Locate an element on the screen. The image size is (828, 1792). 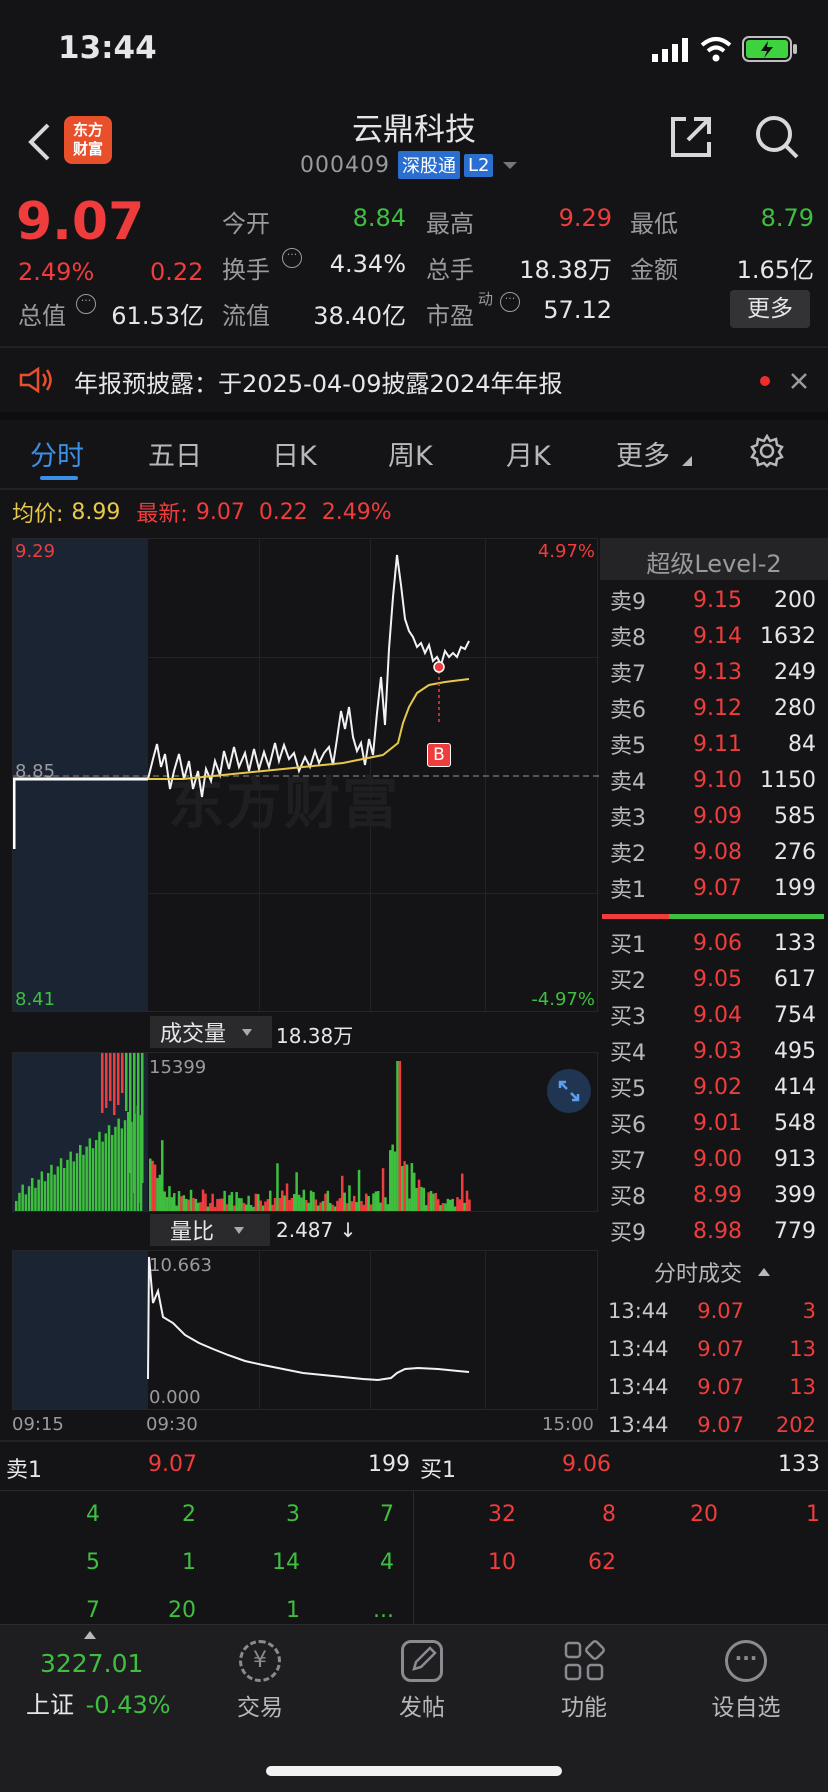
bid-level-row: 买8 8.99 399 is located at coordinates (712, 1195).